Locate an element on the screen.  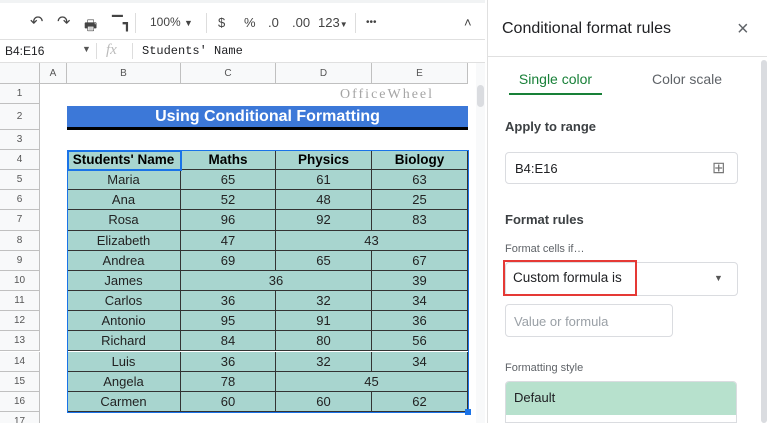
score-cell: 91 is located at coordinates (324, 321).